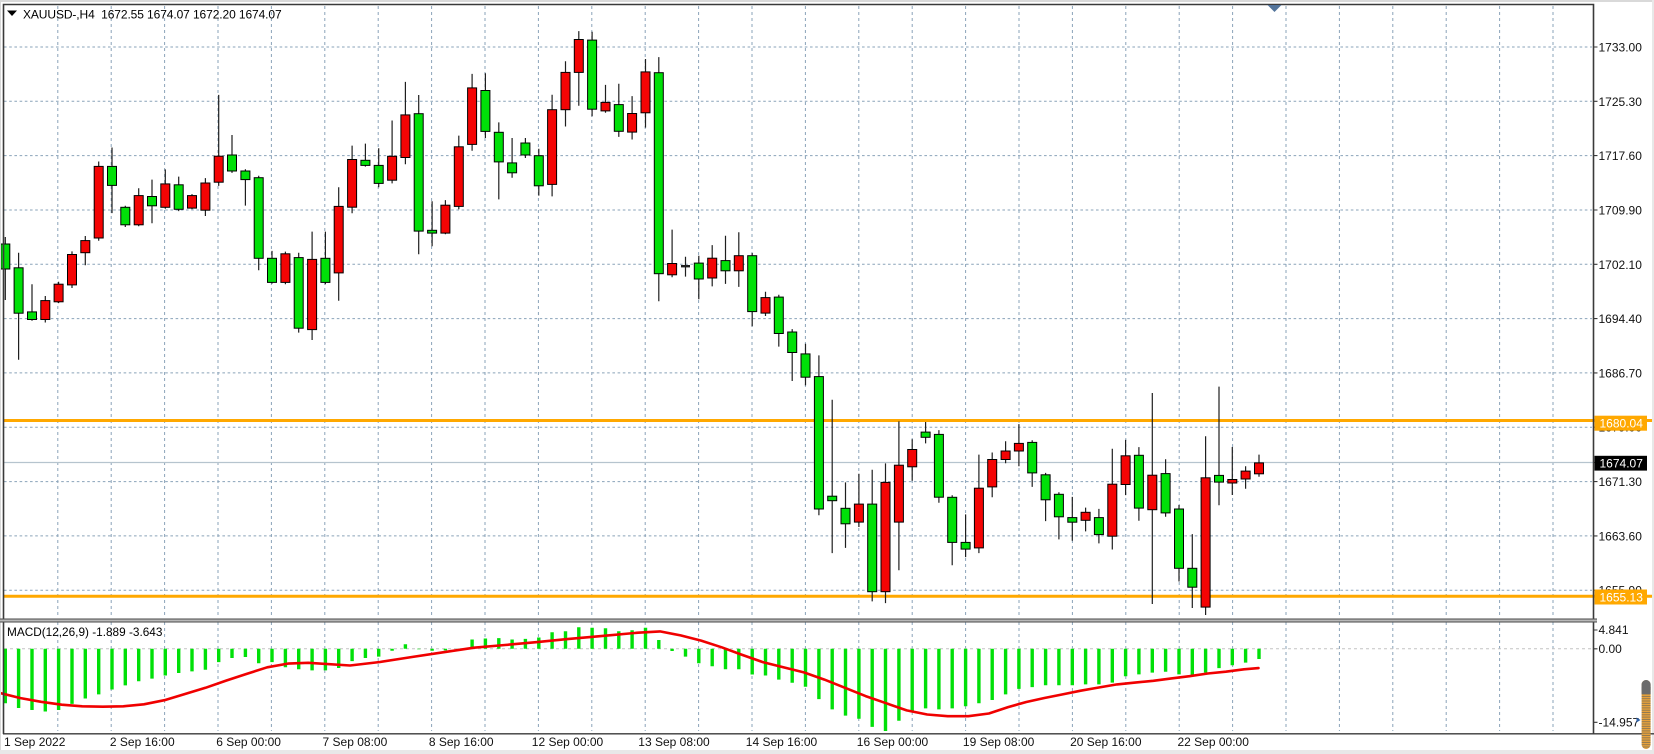  I want to click on svg-text: 14 Sep 16:00, so click(782, 742).